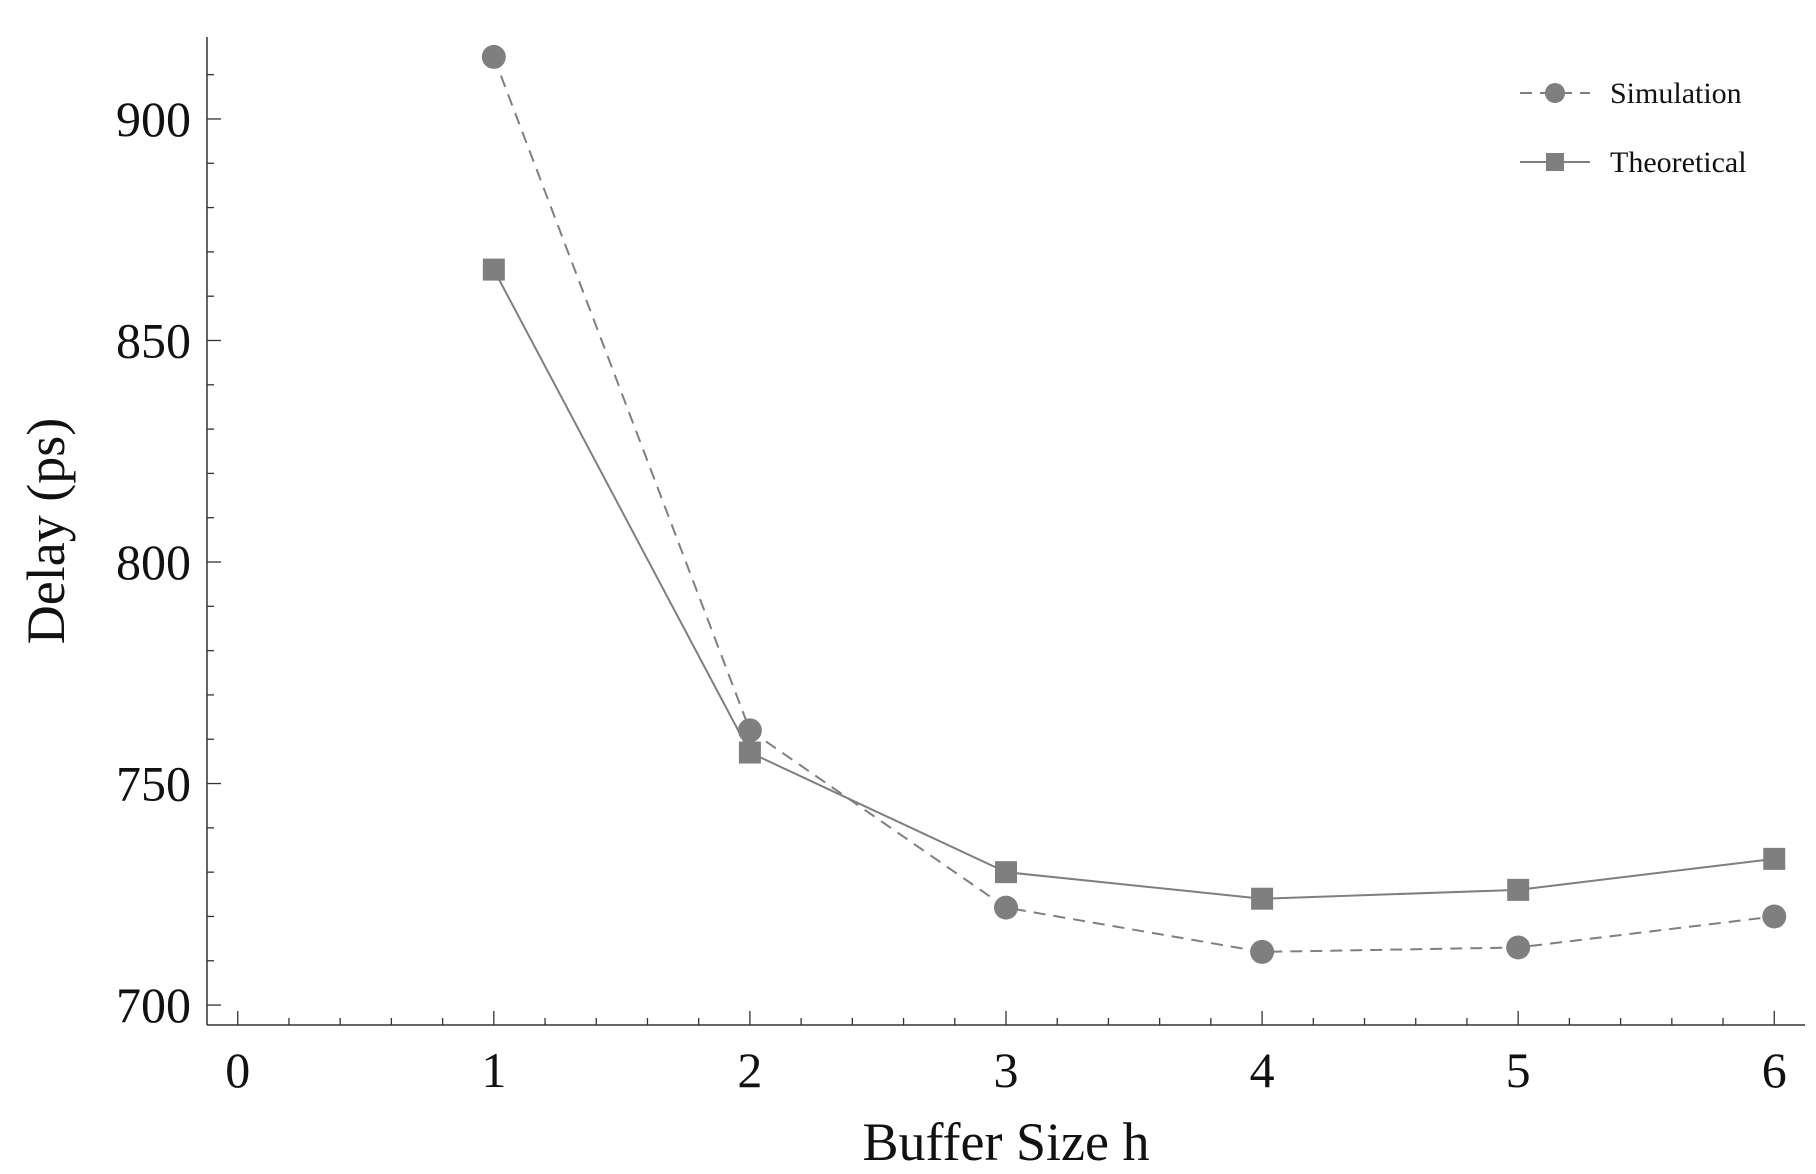 The width and height of the screenshot is (1816, 1174). Describe the element at coordinates (153, 340) in the screenshot. I see `y-tick-label: 850` at that location.